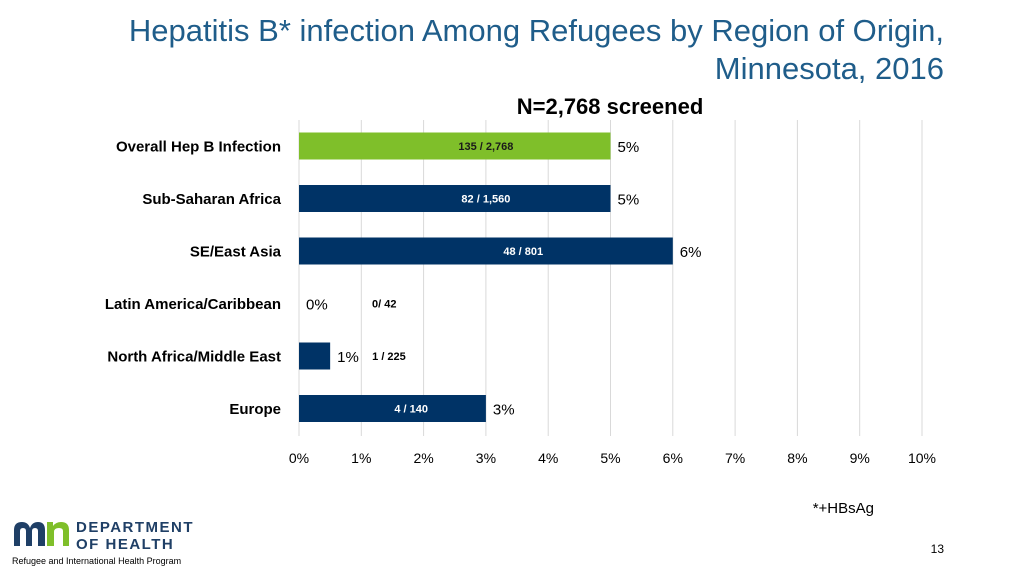  Describe the element at coordinates (317, 305) in the screenshot. I see `value-label: 0%` at that location.